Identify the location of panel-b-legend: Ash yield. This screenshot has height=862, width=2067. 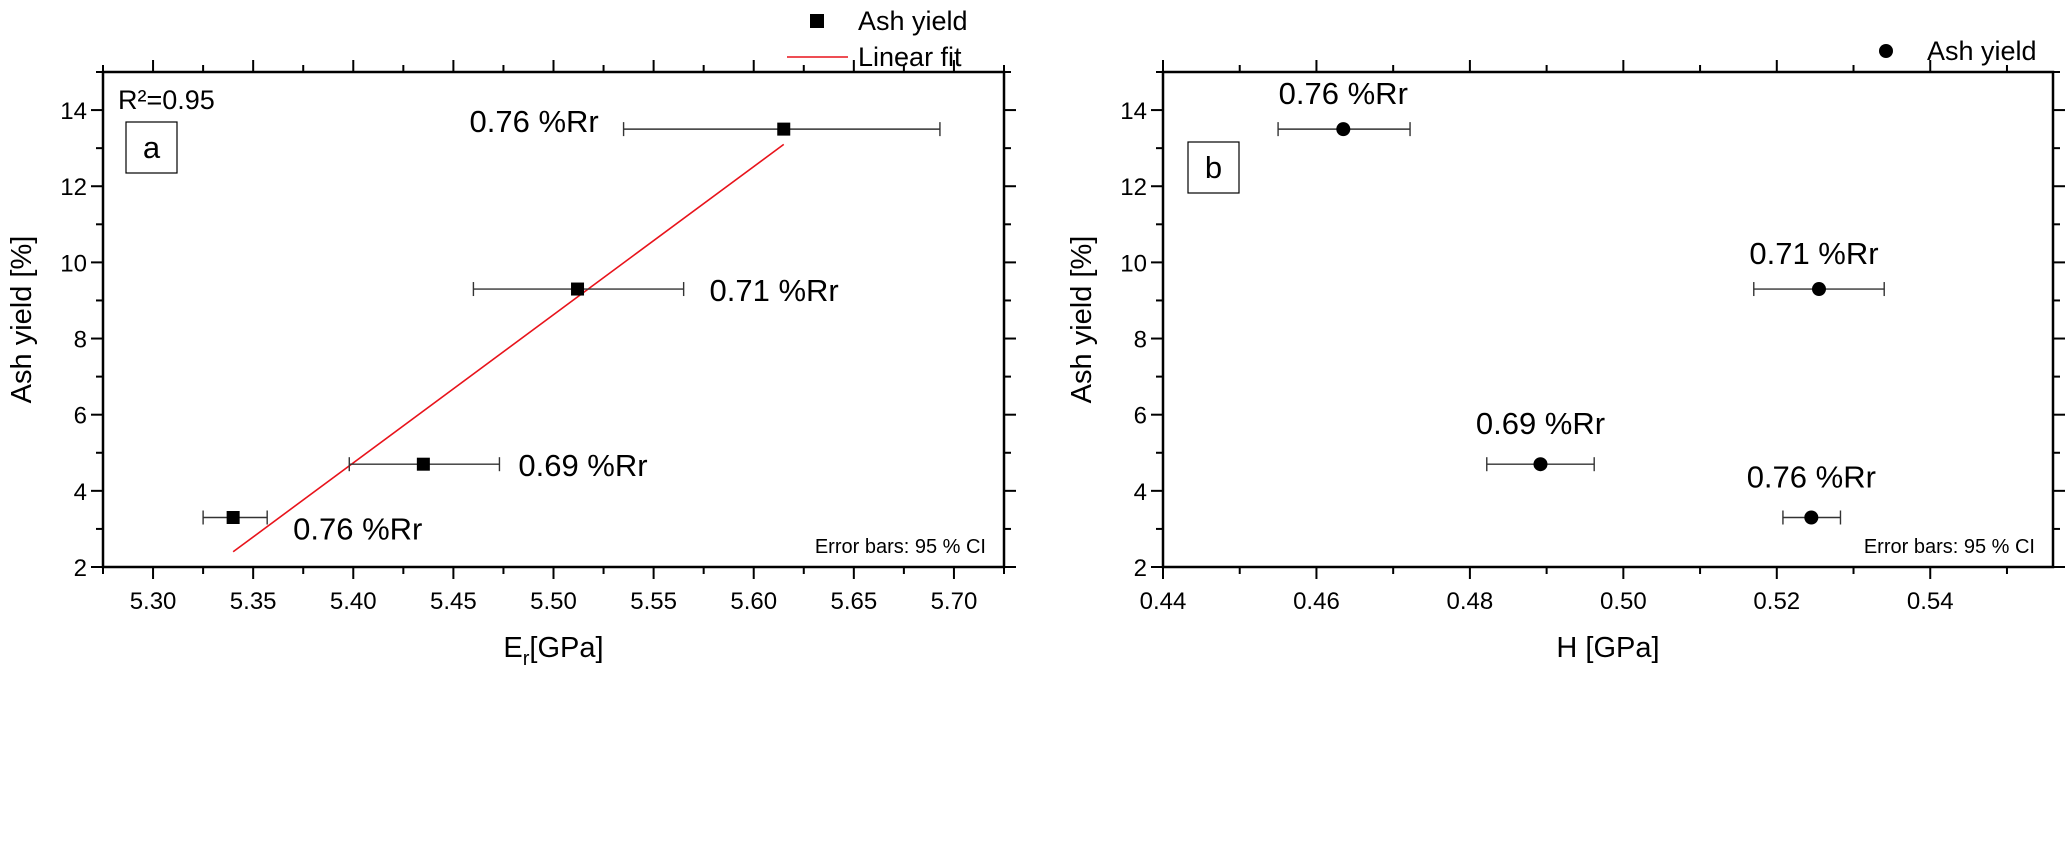
(1958, 51).